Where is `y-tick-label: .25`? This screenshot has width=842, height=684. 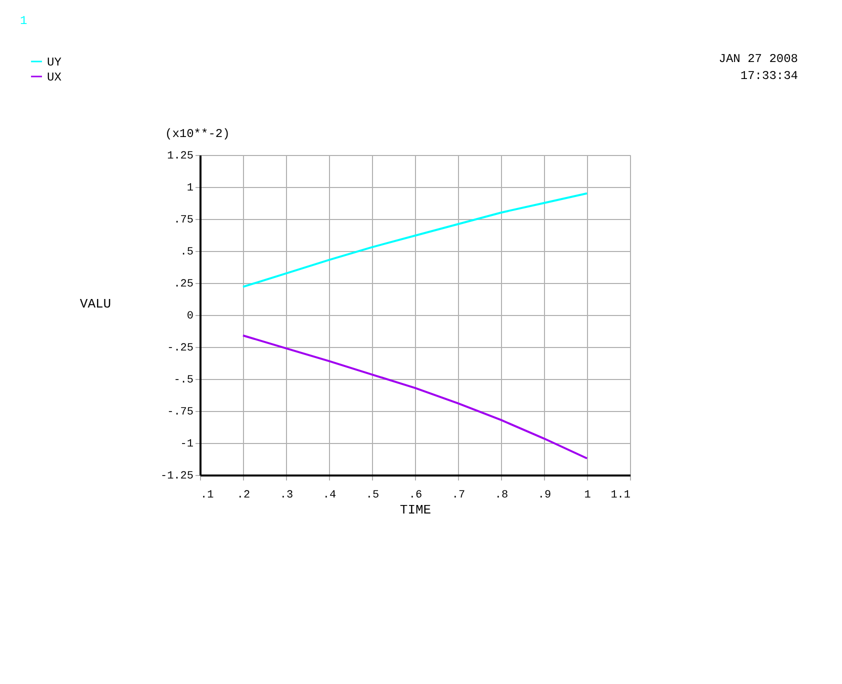
y-tick-label: .25 is located at coordinates (184, 284).